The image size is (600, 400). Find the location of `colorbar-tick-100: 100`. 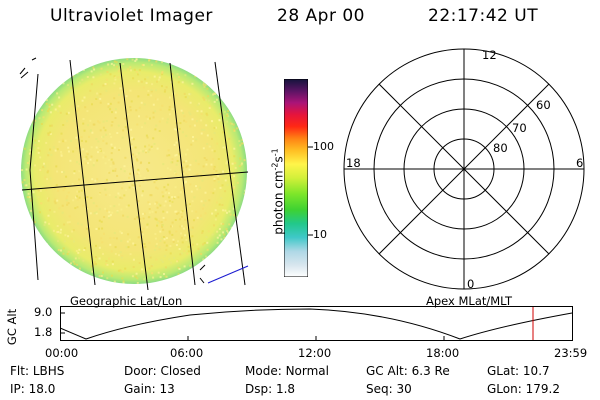

colorbar-tick-100: 100 is located at coordinates (323, 146).